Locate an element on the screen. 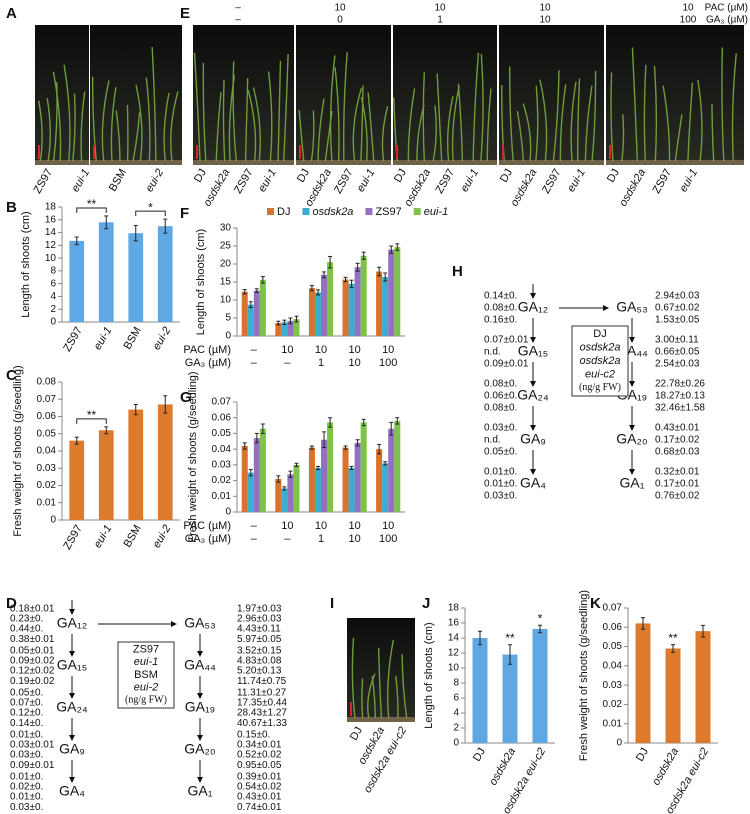 The image size is (750, 814). legend-units: (ng/g FW) is located at coordinates (600, 387).